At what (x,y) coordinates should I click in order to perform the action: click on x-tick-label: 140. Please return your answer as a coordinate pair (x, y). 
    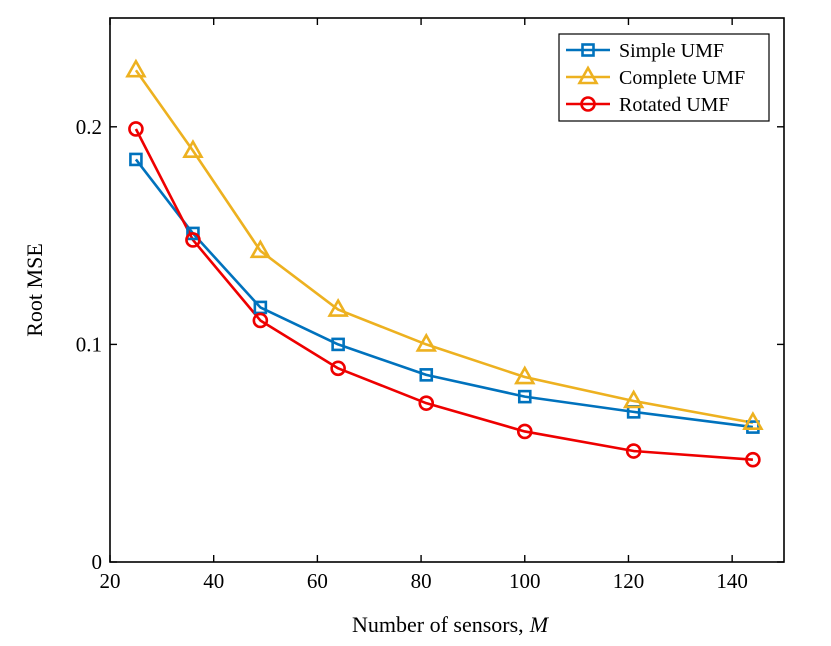
    Looking at the image, I should click on (732, 581).